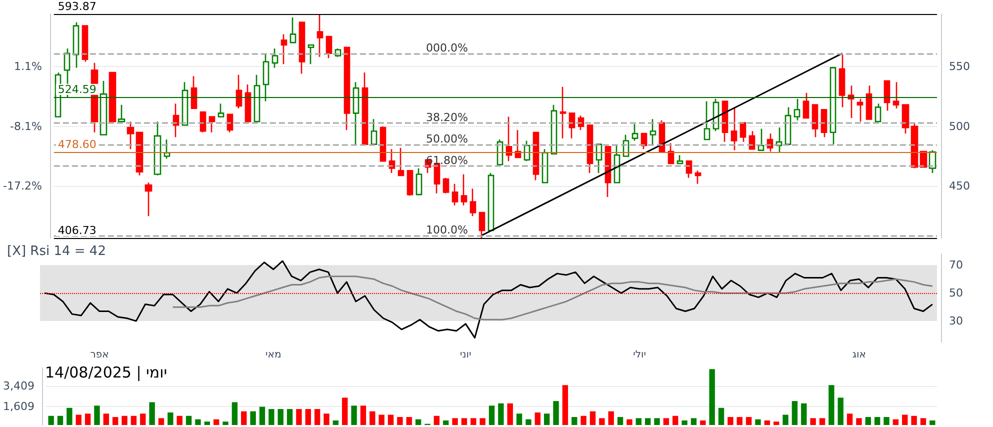 Image resolution: width=993 pixels, height=427 pixels. I want to click on ref-line-label: 478.60, so click(77, 144).